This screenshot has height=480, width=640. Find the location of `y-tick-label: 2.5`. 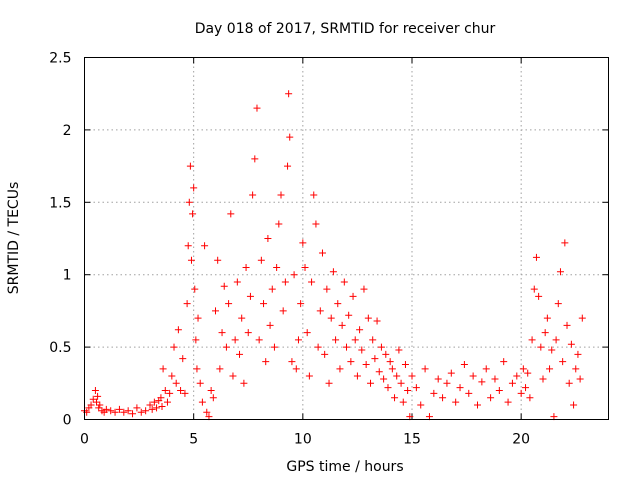

y-tick-label: 2.5 is located at coordinates (60, 59).